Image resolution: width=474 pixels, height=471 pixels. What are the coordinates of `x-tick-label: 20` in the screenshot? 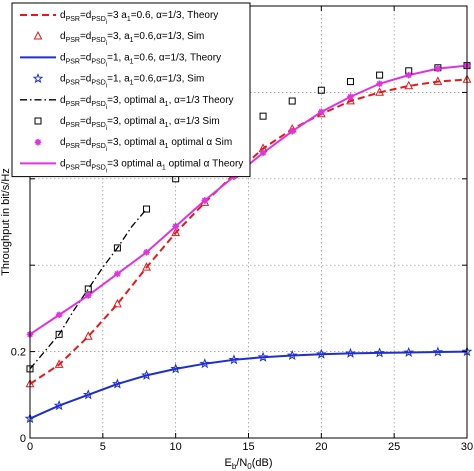 It's located at (321, 447).